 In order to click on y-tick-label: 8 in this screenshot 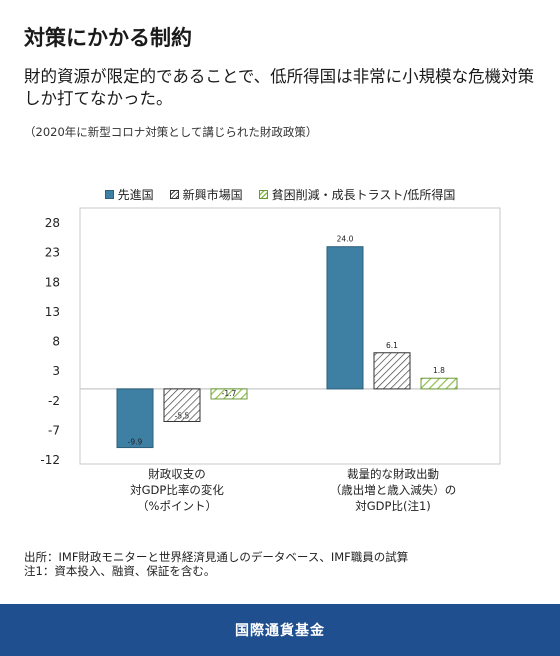, I will do `click(56, 342)`.